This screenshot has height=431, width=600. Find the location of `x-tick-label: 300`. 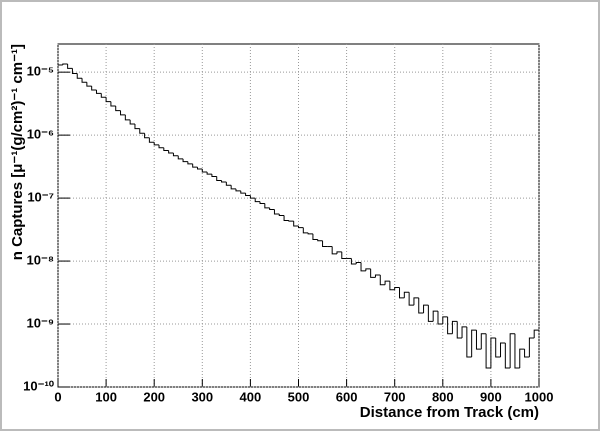

x-tick-label: 300 is located at coordinates (202, 396).